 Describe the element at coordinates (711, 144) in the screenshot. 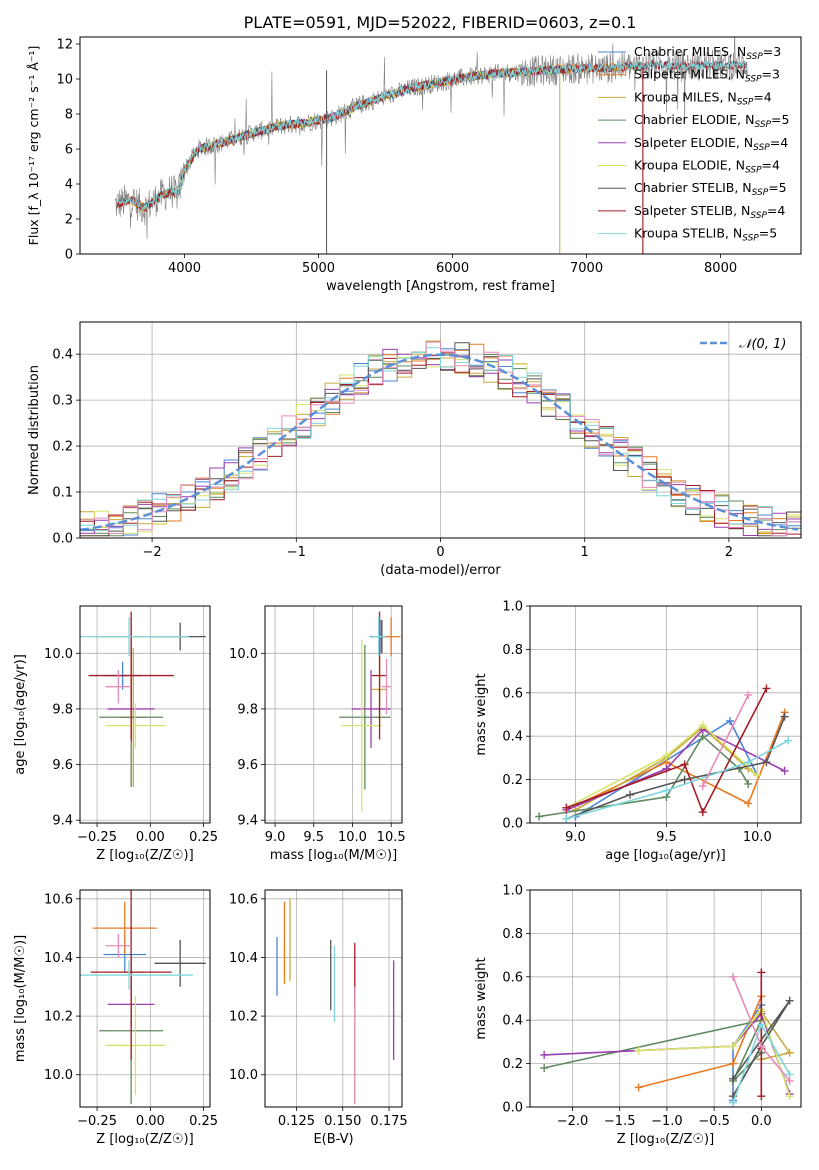

I see `legend-label-4: Salpeter ELODIE, NSSP=4` at that location.